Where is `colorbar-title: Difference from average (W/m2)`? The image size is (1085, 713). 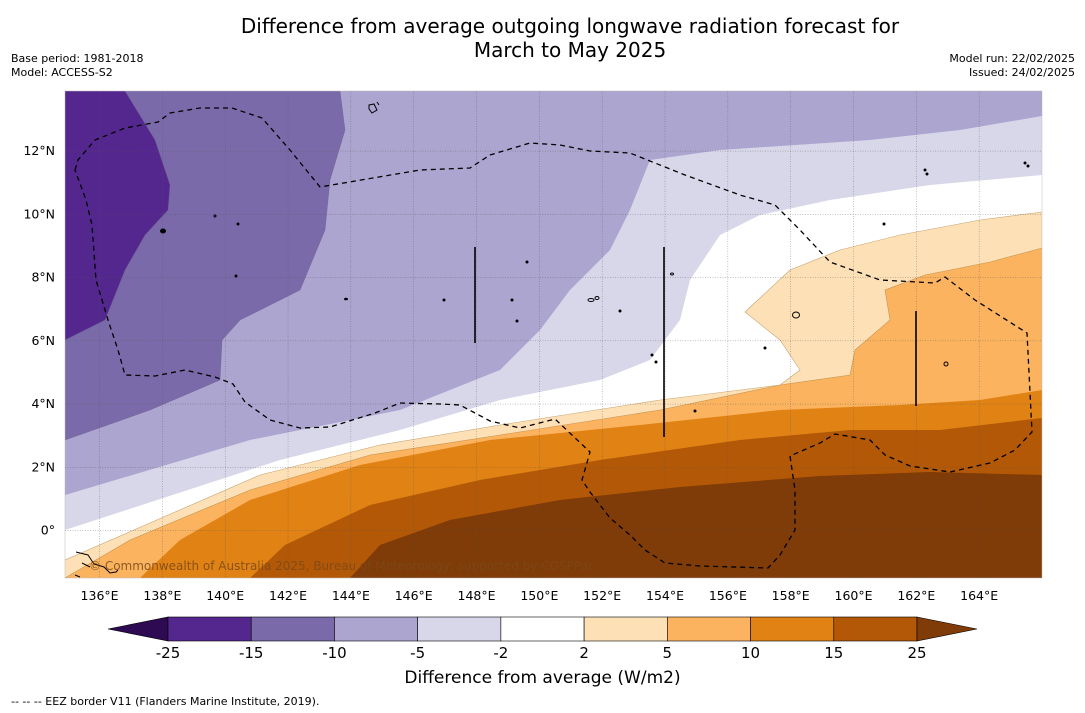 colorbar-title: Difference from average (W/m2) is located at coordinates (542, 678).